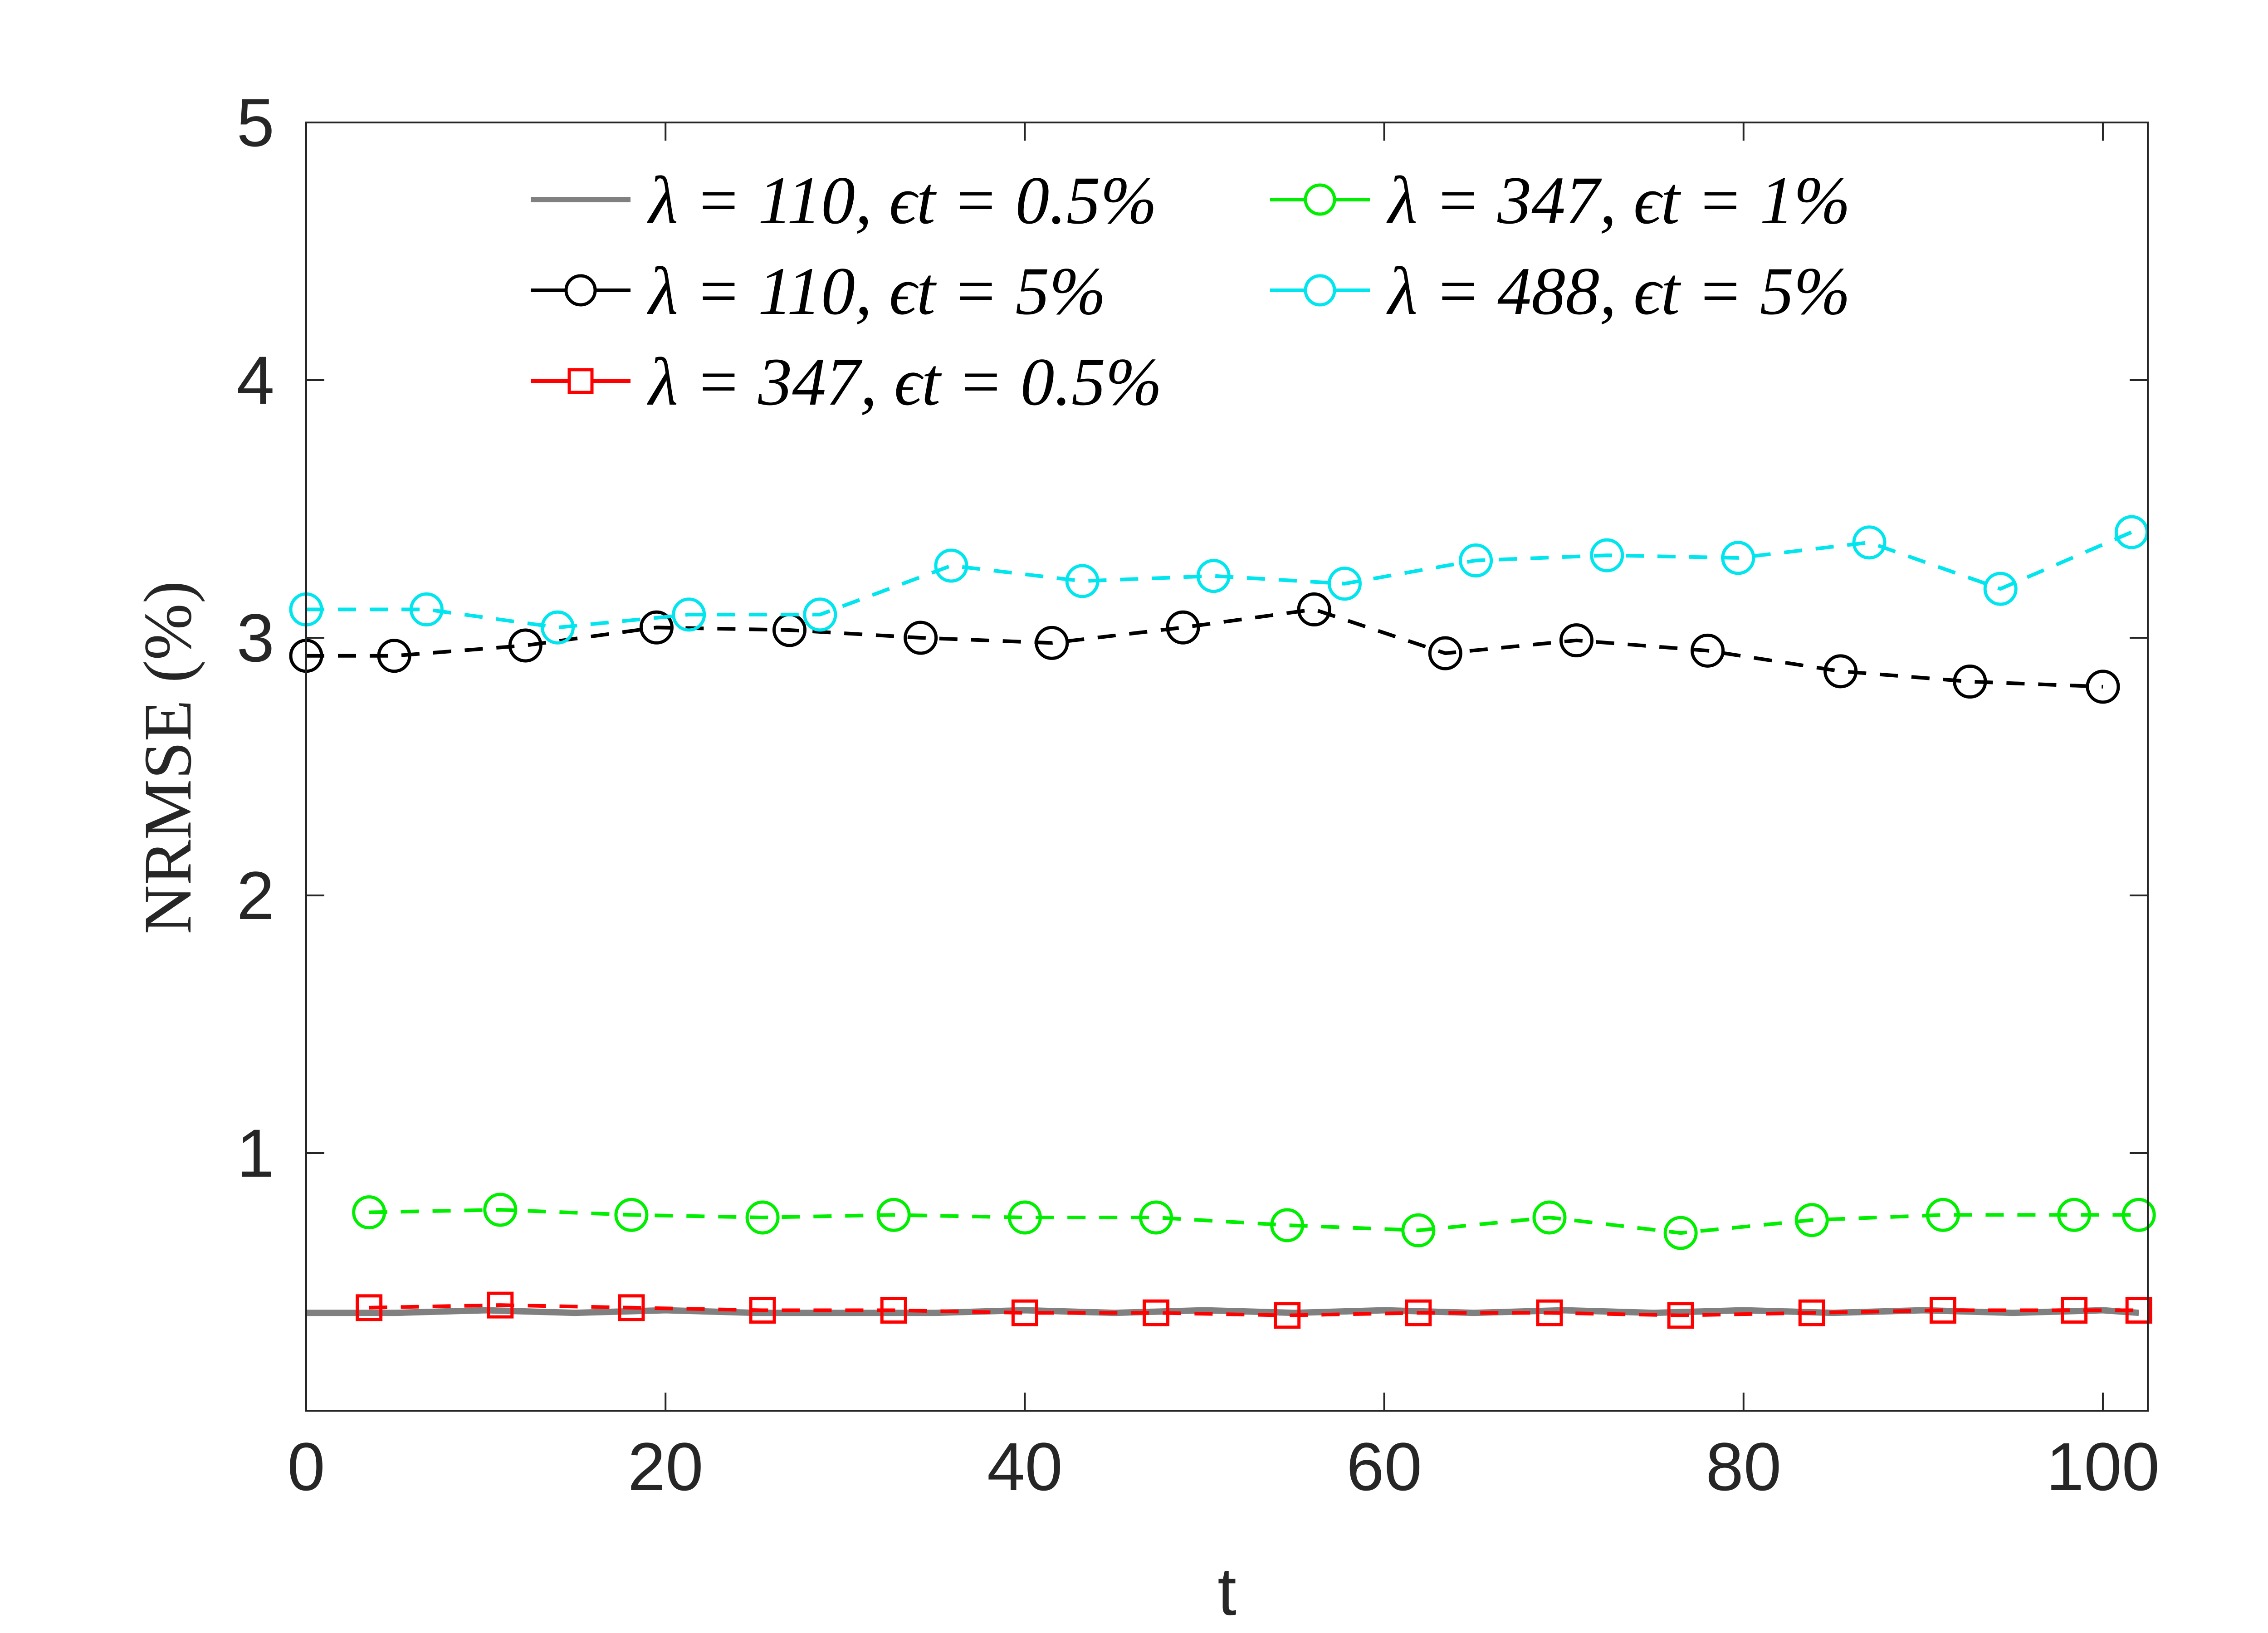 The width and height of the screenshot is (2268, 1633). I want to click on x-tick-label: 60, so click(1384, 1466).